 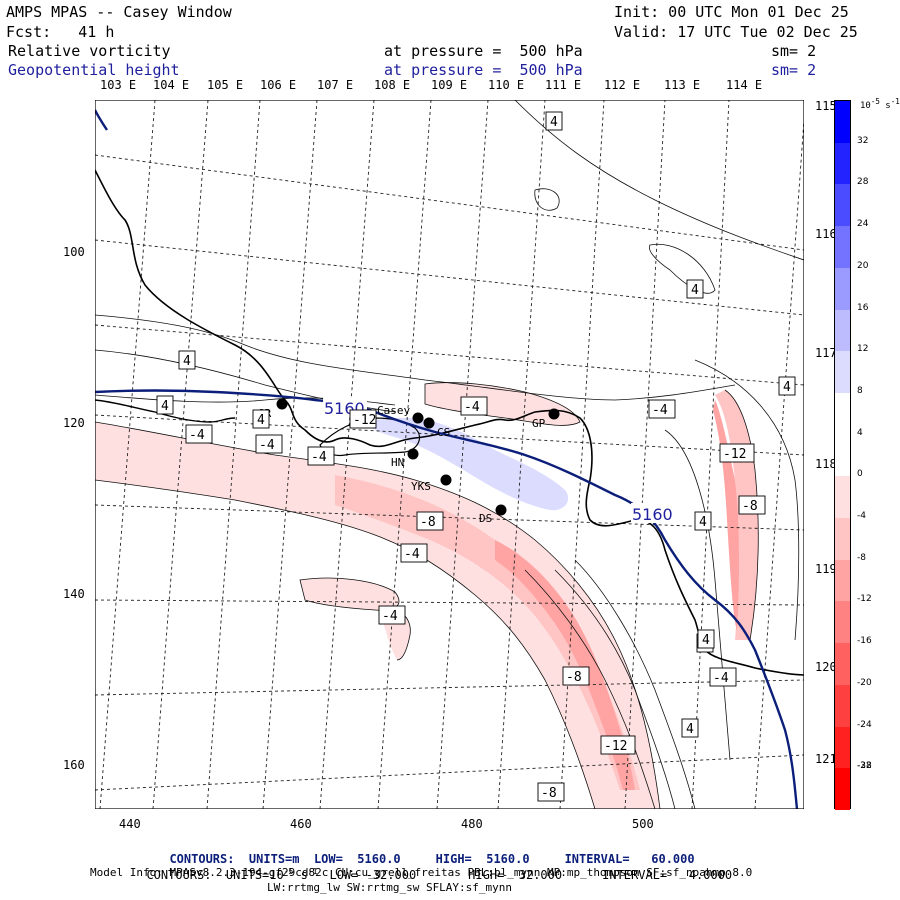 I want to click on y-tick-label: 140, so click(x=74, y=594).